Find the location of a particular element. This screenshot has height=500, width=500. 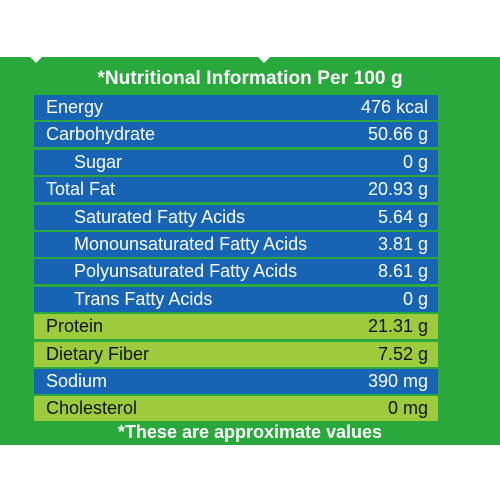

nutrient-label: Protein is located at coordinates (75, 326).